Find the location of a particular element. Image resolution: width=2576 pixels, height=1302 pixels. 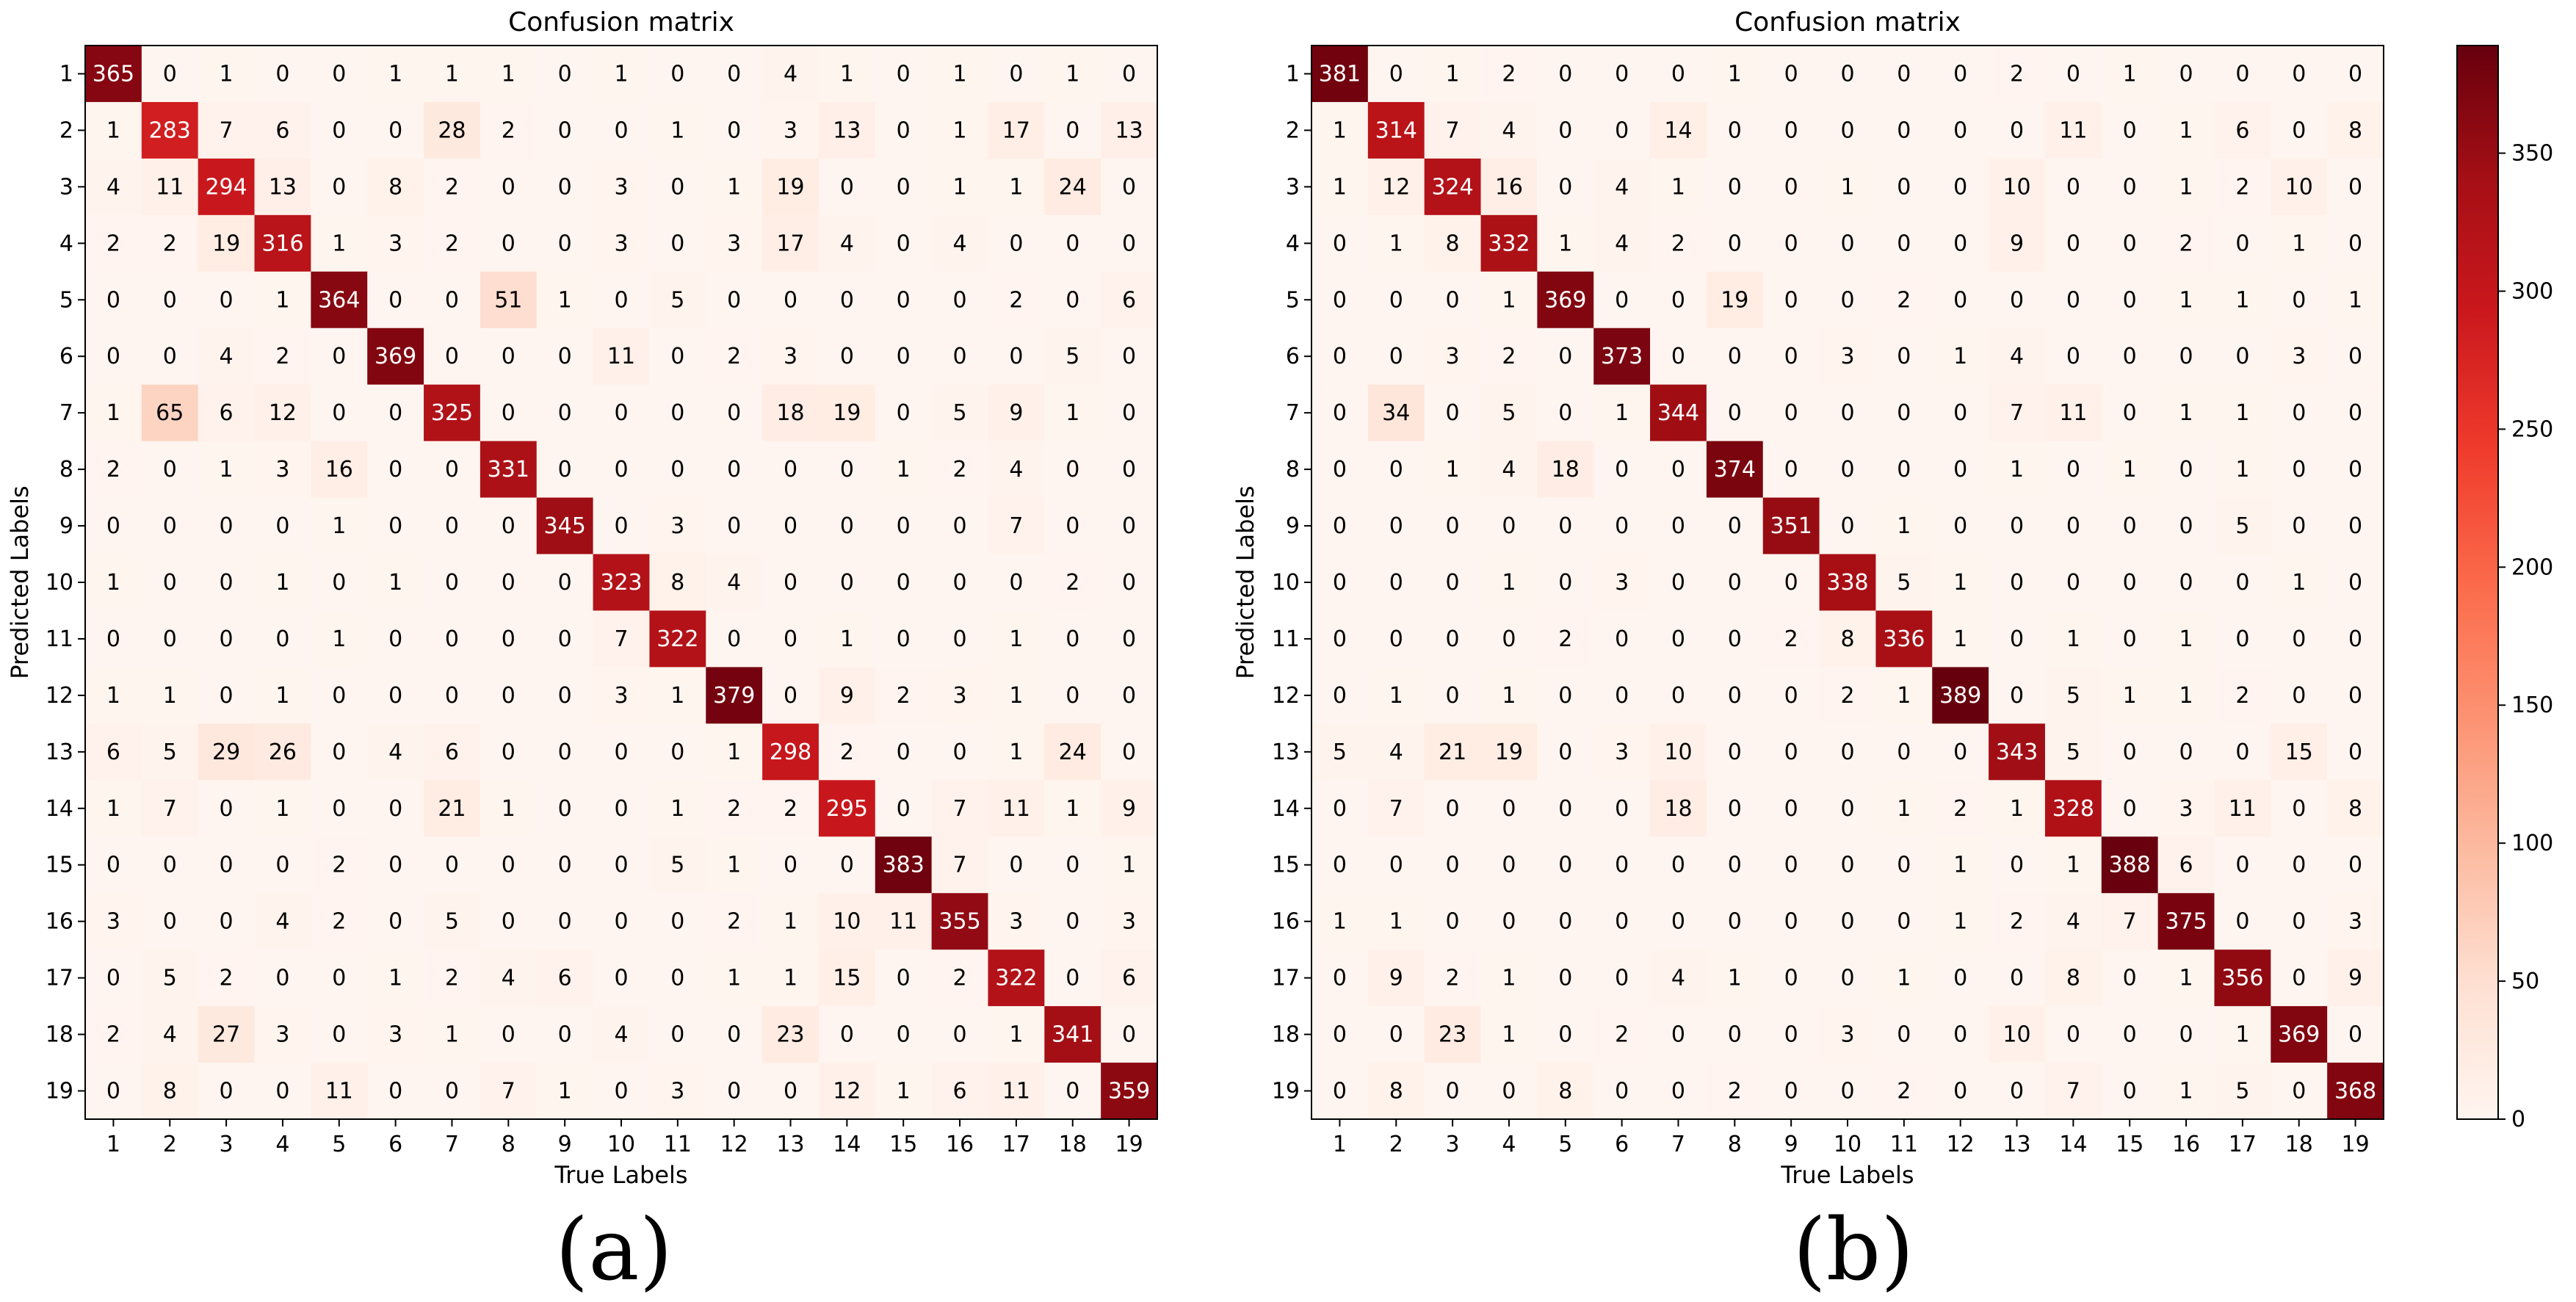

cell-value-label: 6 is located at coordinates (227, 413).